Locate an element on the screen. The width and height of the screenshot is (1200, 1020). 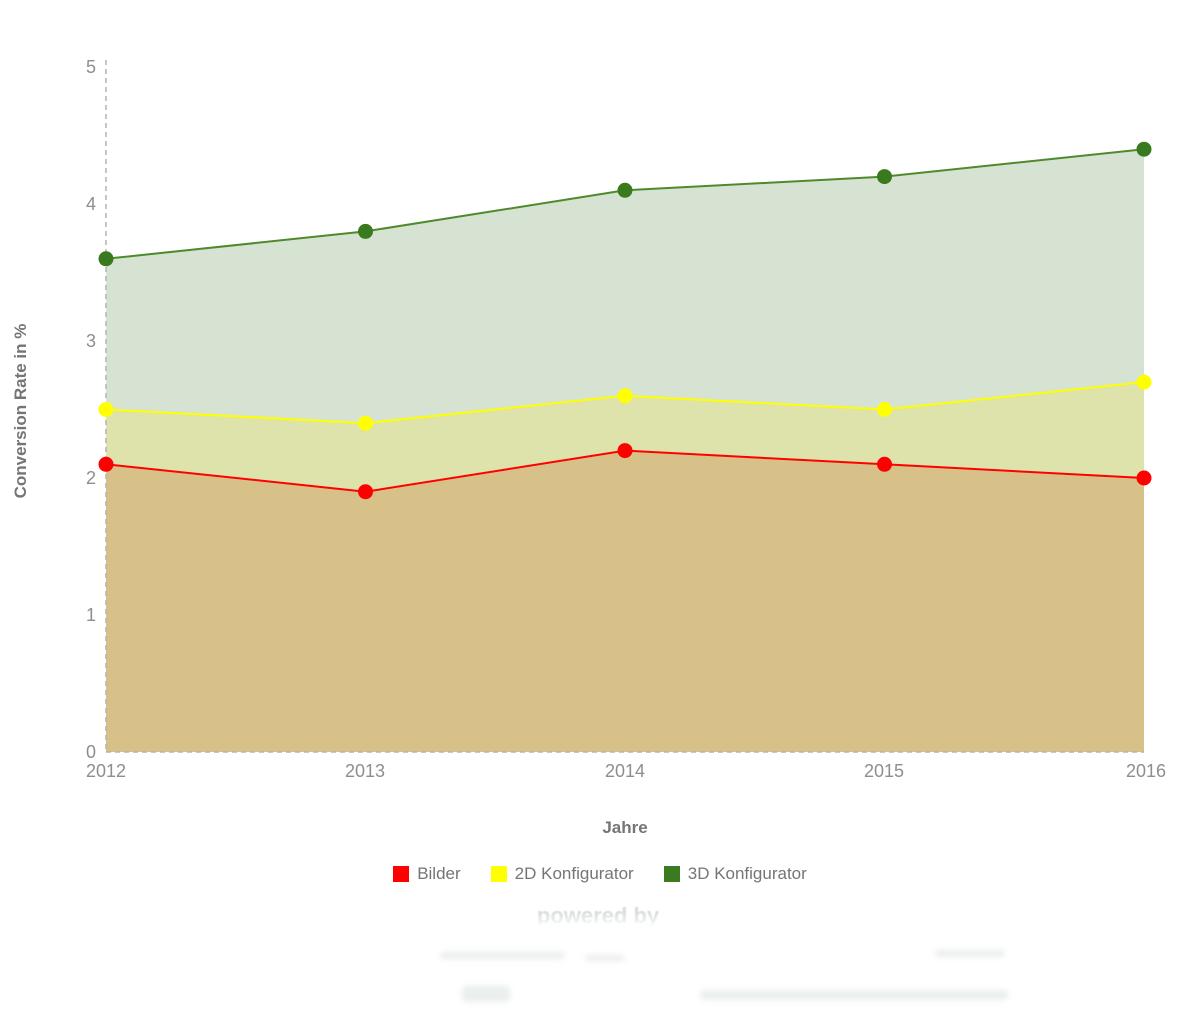
legend-swatch-green is located at coordinates (671, 874).